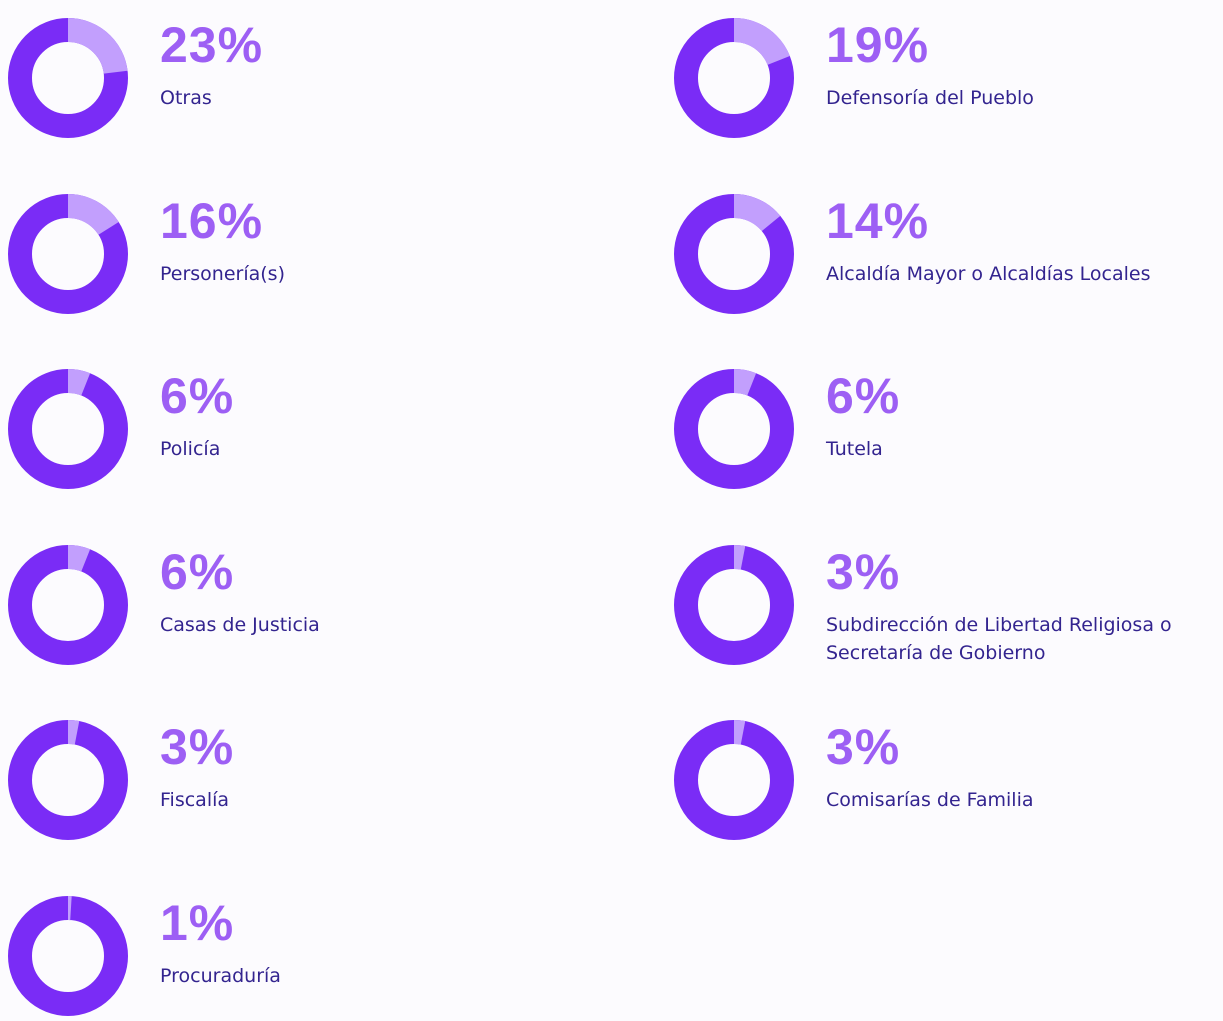  I want to click on category-label: Policía, so click(190, 449).